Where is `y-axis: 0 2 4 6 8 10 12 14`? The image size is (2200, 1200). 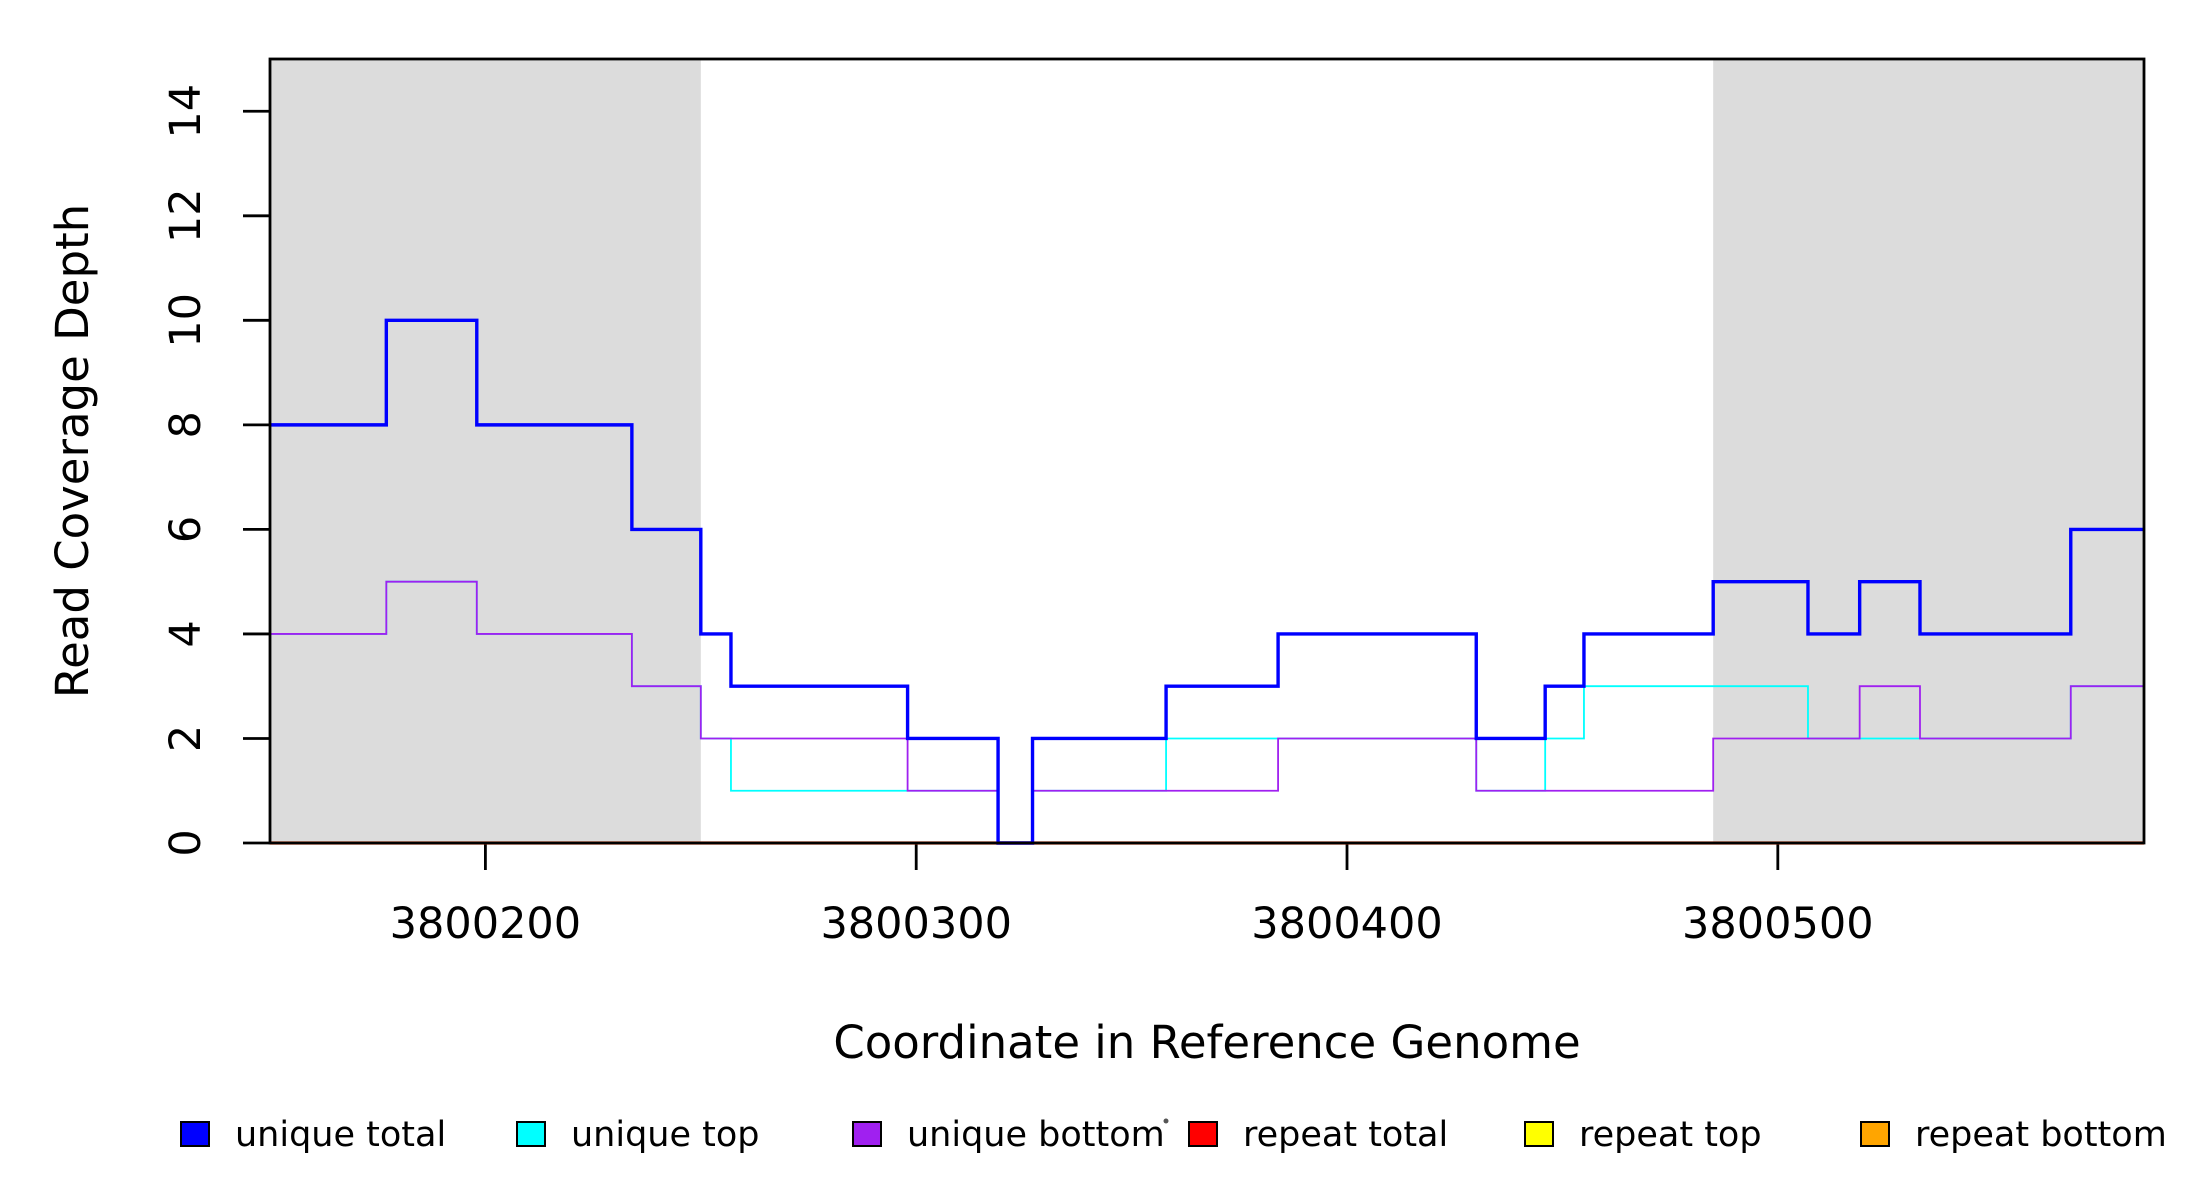
y-axis: 0 2 4 6 8 10 12 14 is located at coordinates (215, 470).